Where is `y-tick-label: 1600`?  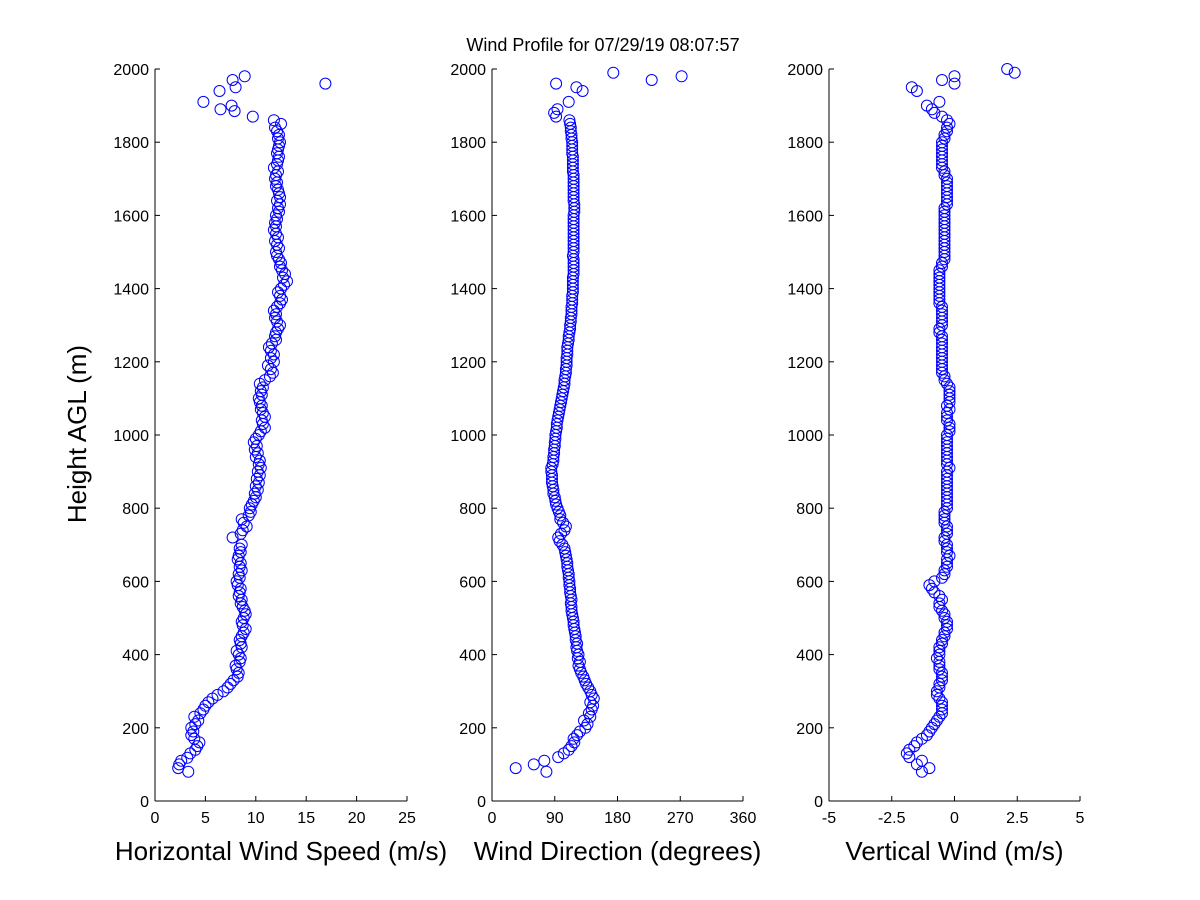
y-tick-label: 1600 is located at coordinates (805, 216).